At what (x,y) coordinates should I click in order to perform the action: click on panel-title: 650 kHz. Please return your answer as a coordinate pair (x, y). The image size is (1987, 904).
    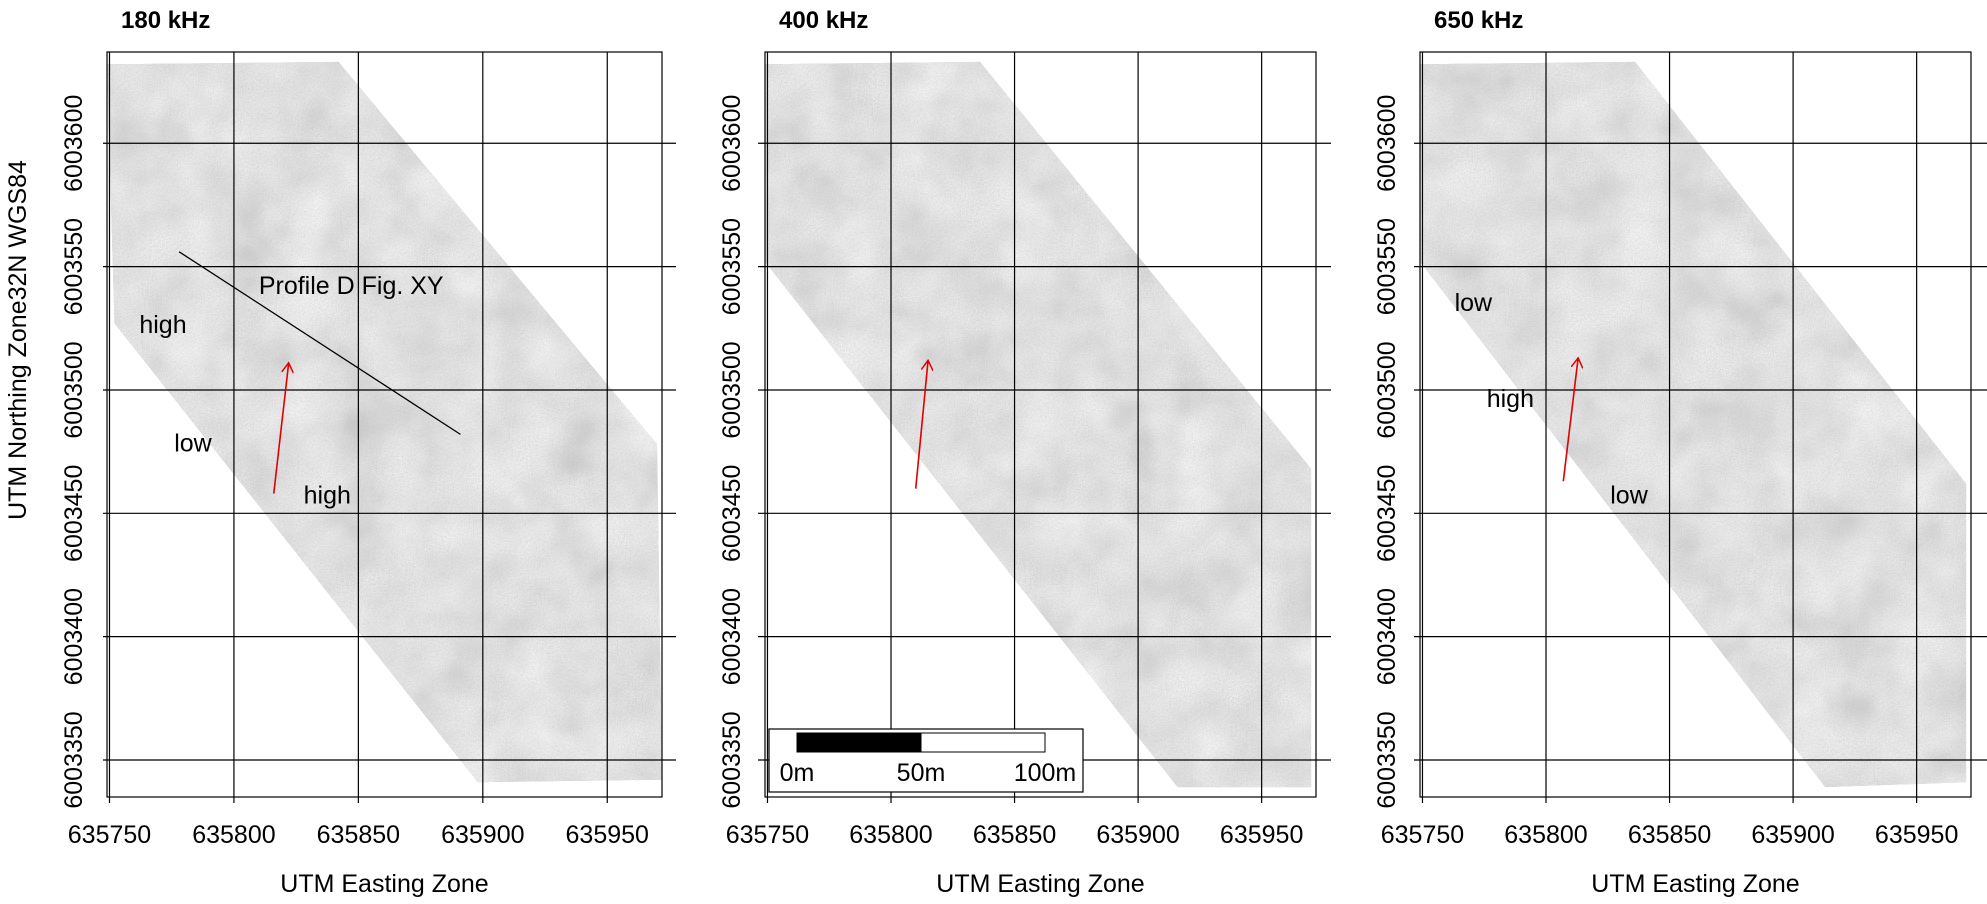
    Looking at the image, I should click on (1478, 20).